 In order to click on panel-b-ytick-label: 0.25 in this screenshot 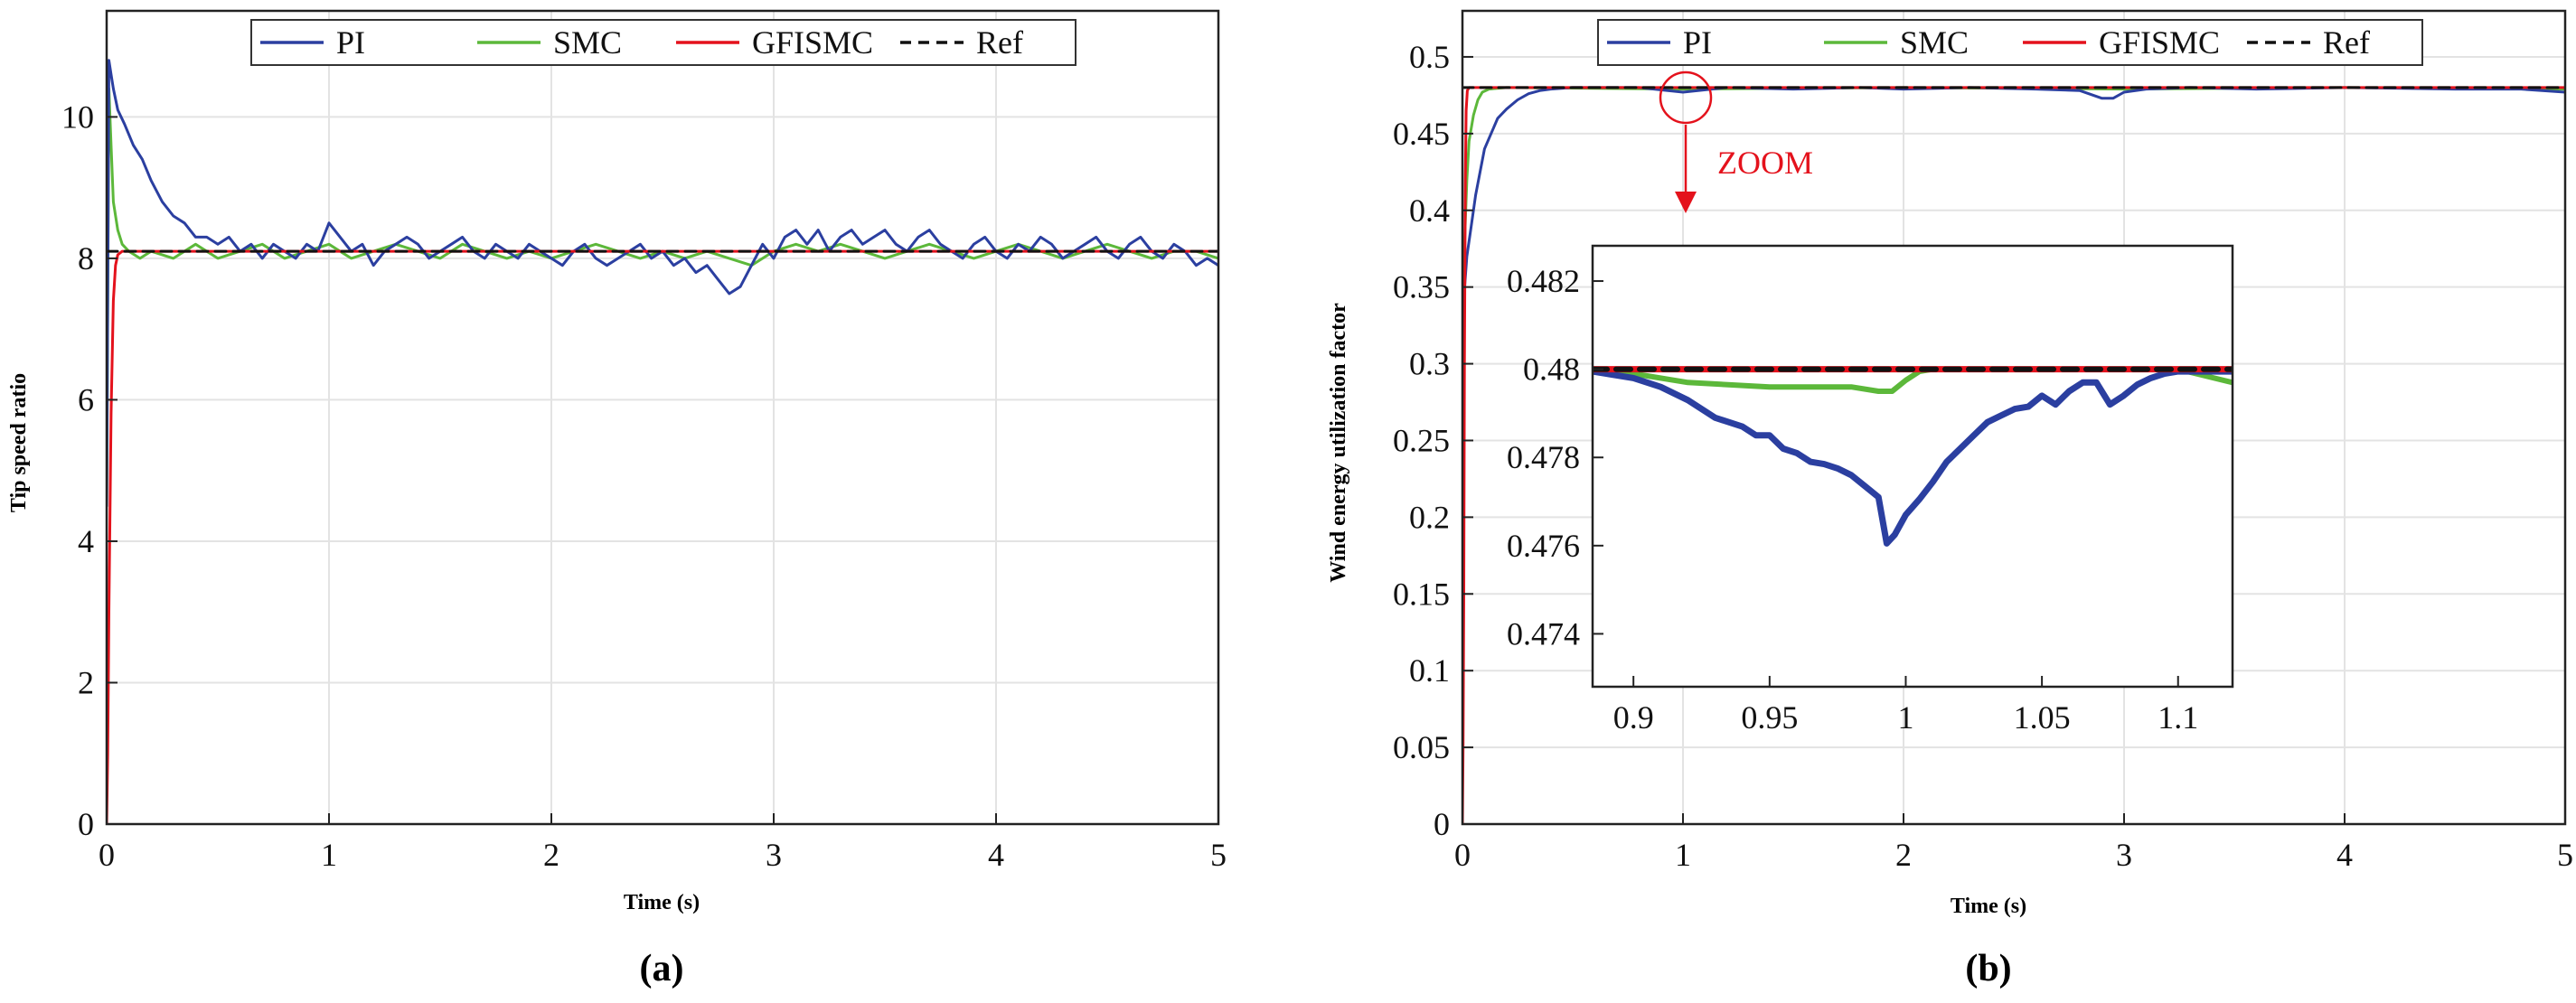, I will do `click(1422, 440)`.